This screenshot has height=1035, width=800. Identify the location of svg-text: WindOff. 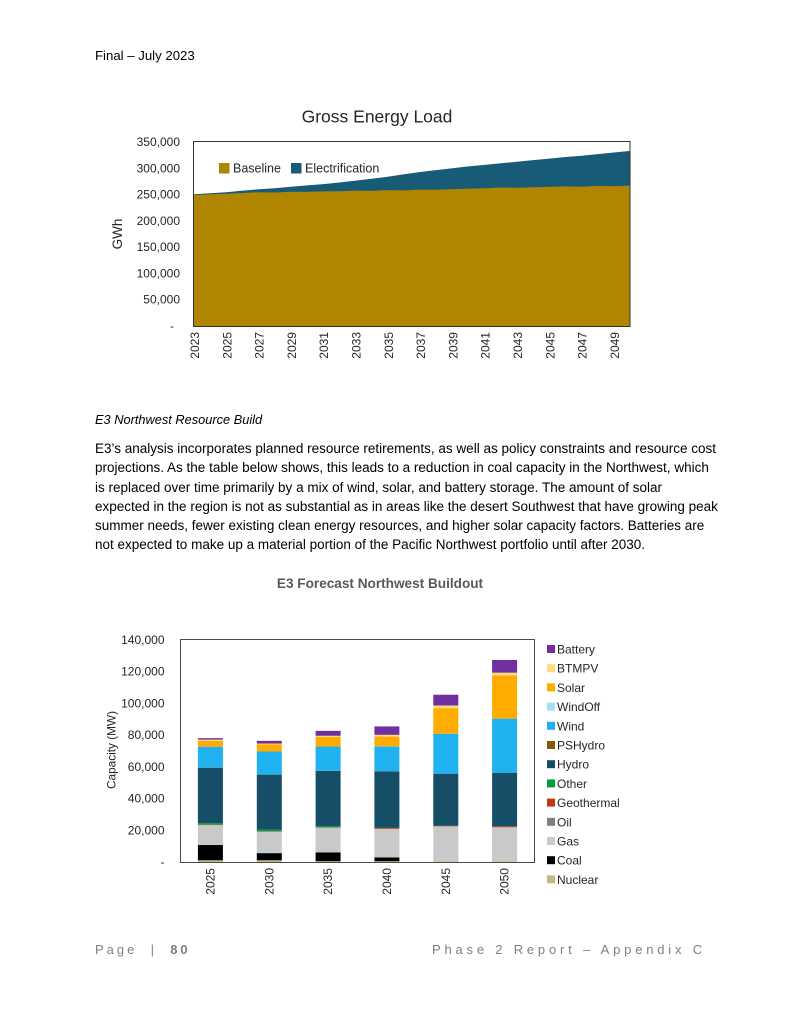
(579, 707).